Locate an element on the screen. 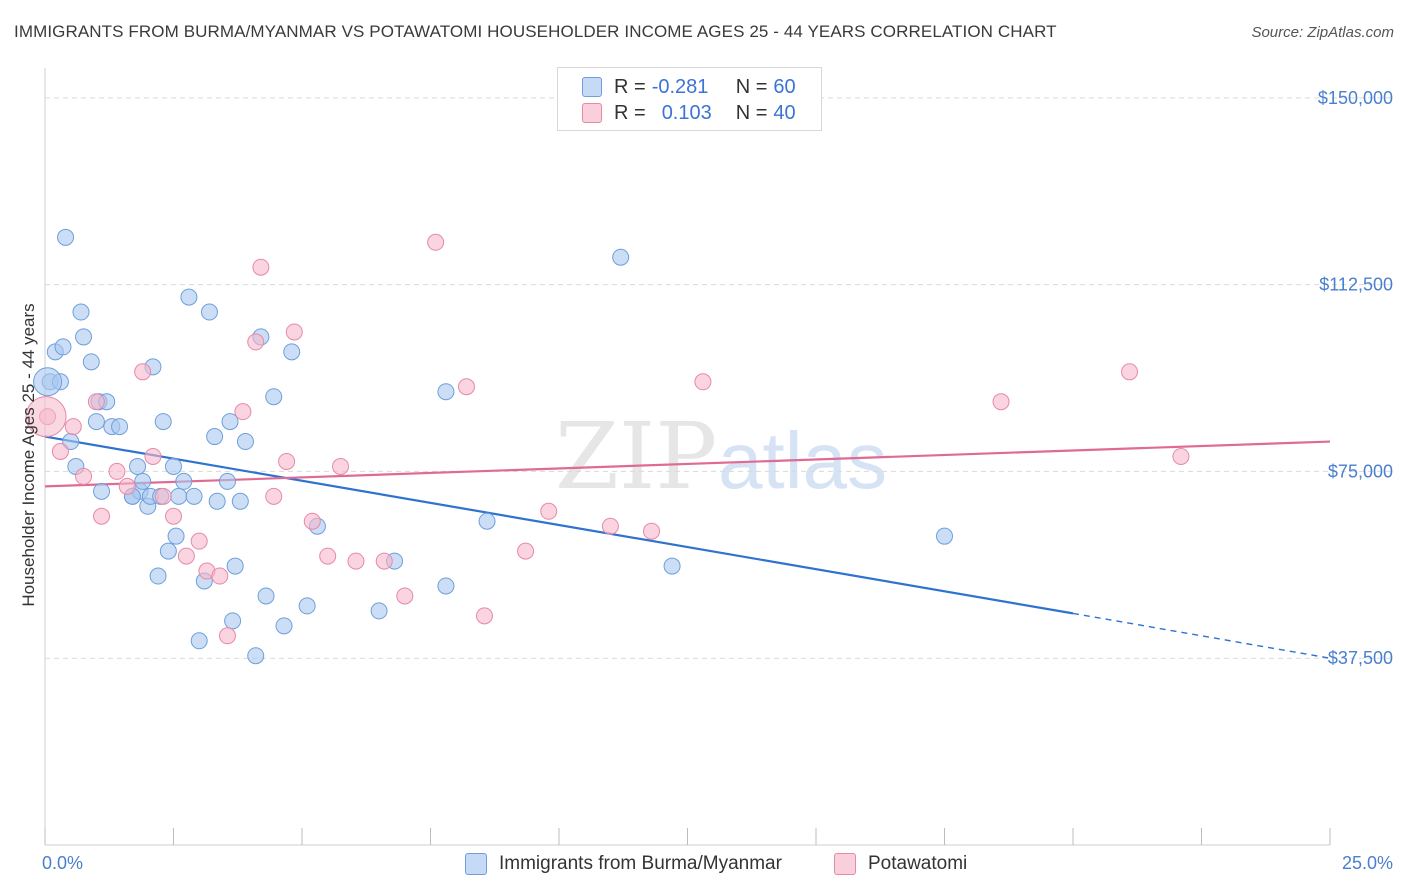  legend-row-burma: R = -0.281 N = 60 is located at coordinates (689, 87).